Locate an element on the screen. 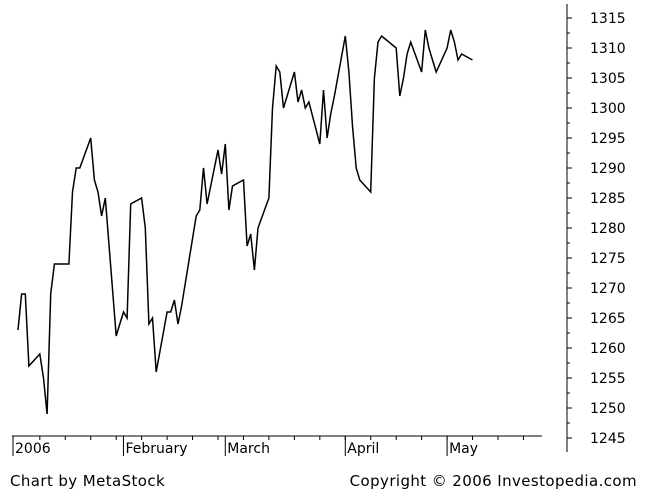 The width and height of the screenshot is (647, 499). y-tick-label-1285: 1285 is located at coordinates (608, 199).